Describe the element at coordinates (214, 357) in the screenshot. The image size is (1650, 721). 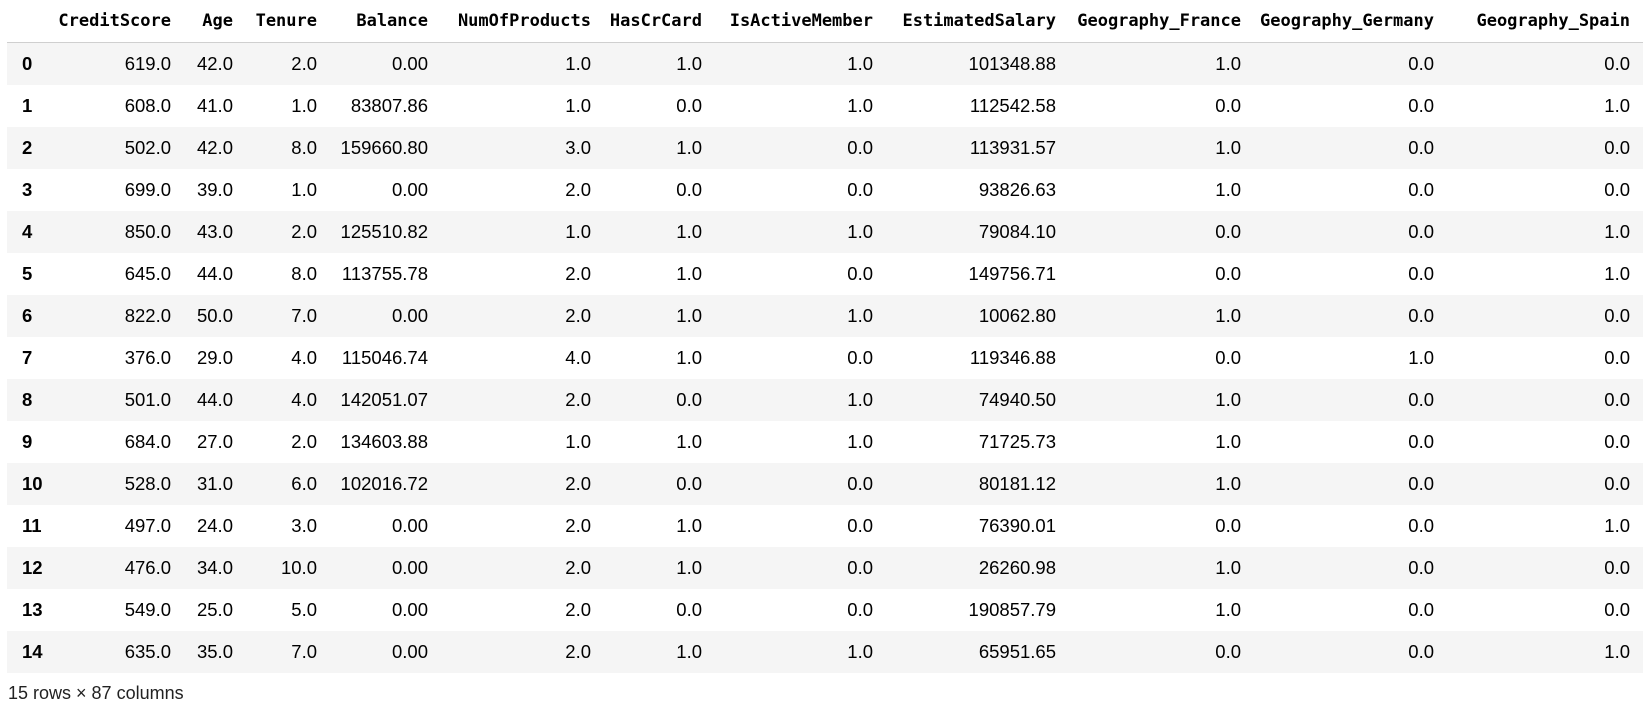
I see `cell-age: 29.0` at that location.